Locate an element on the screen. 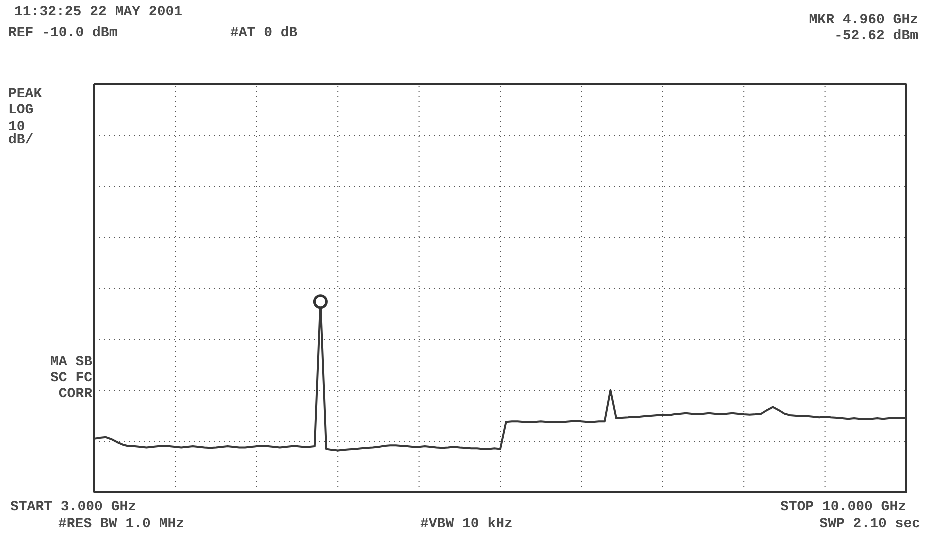 The image size is (925, 536). chart-title: 11:32:25 22 MAY 2001 is located at coordinates (98, 12).